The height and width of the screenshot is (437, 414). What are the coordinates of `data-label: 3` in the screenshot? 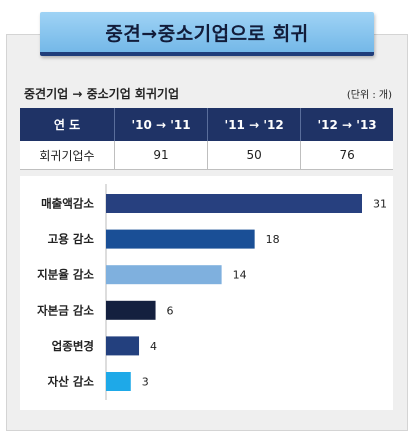 It's located at (145, 382).